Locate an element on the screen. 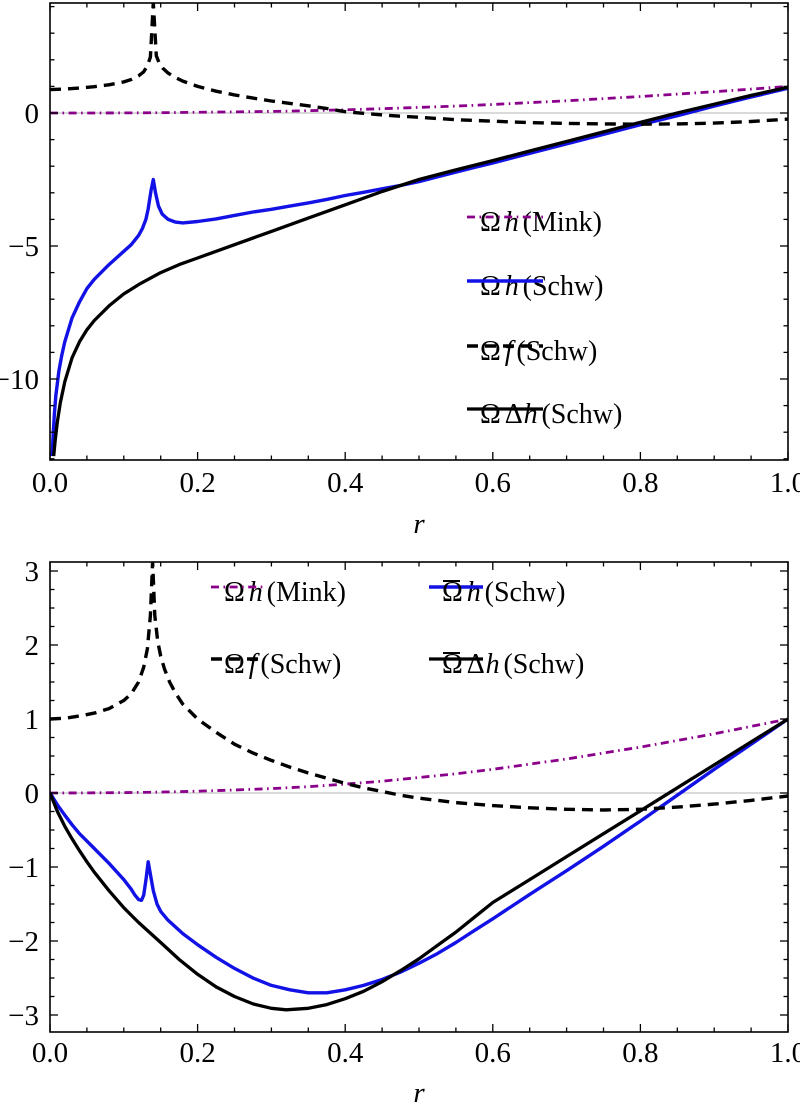  series-omega-f-schw is located at coordinates (419, 64).